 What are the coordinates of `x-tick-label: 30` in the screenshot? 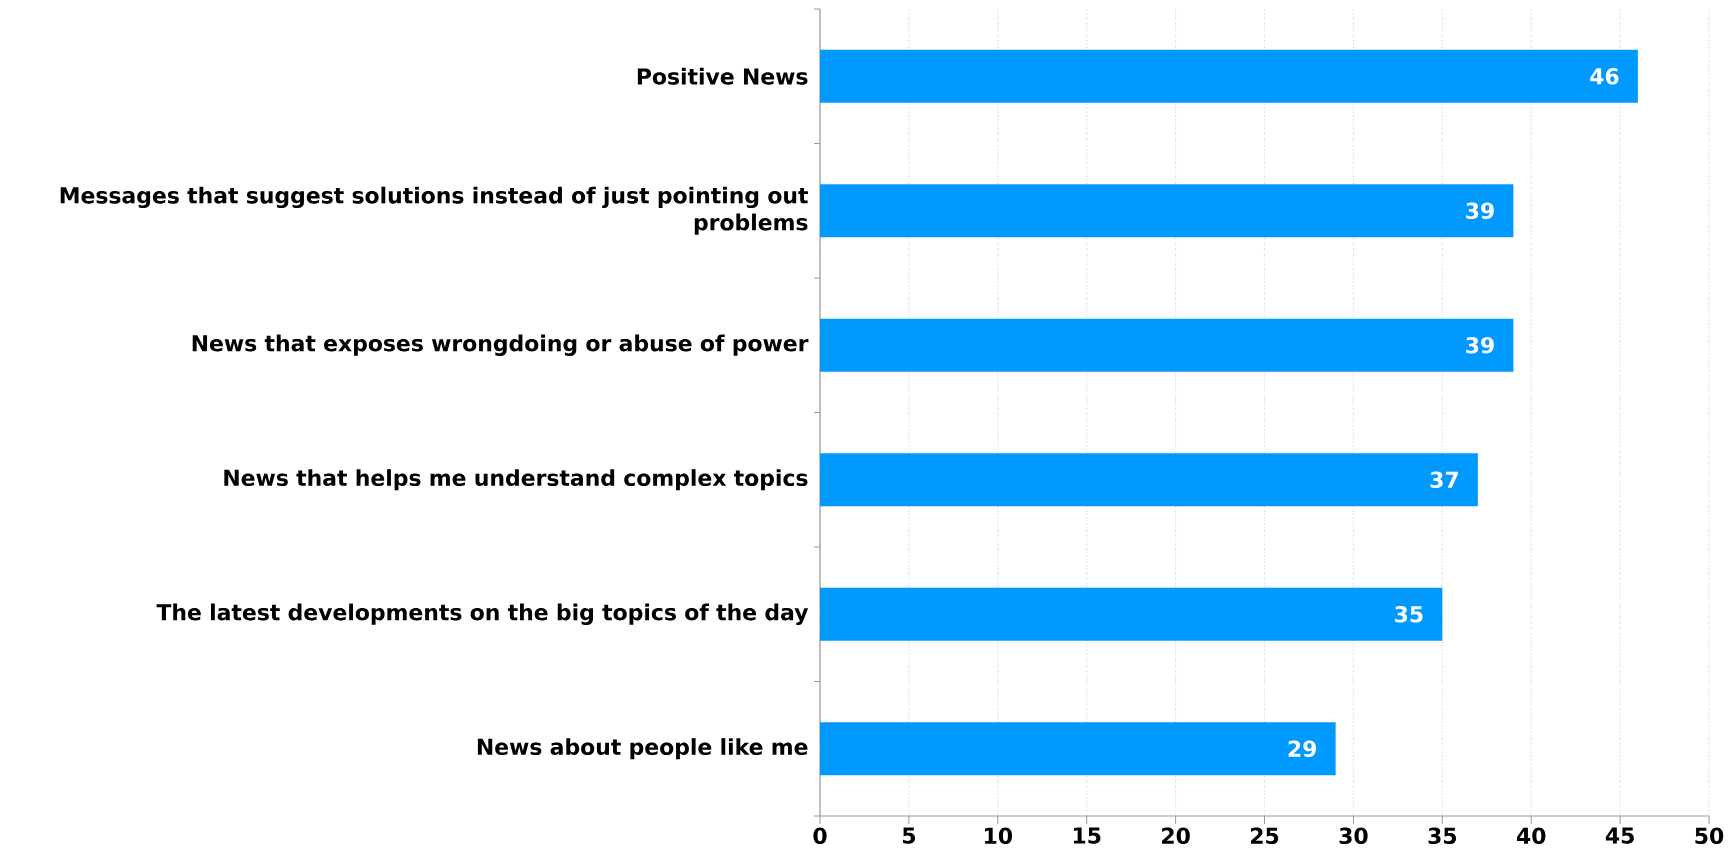 It's located at (1353, 836).